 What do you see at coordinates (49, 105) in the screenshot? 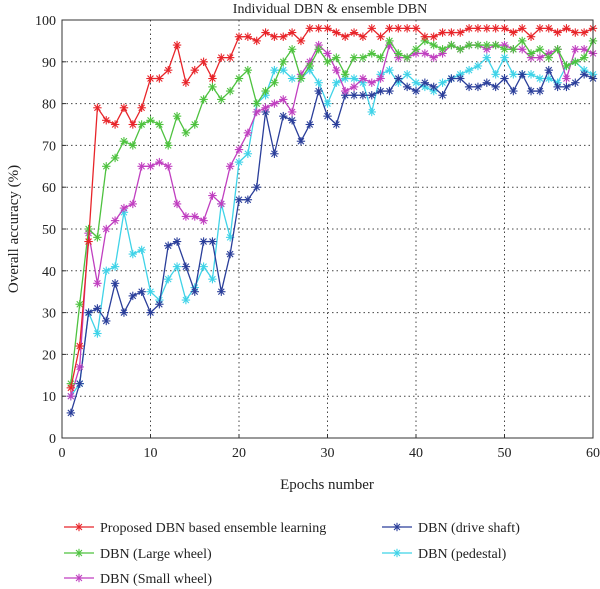
I see `y-tick-label: 80` at bounding box center [49, 105].